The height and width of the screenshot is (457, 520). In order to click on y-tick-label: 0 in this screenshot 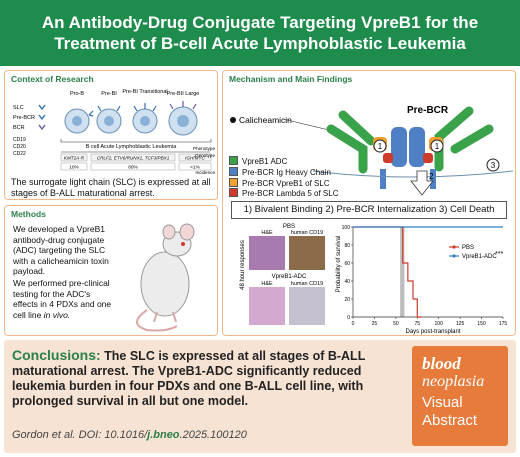, I will do `click(348, 318)`.